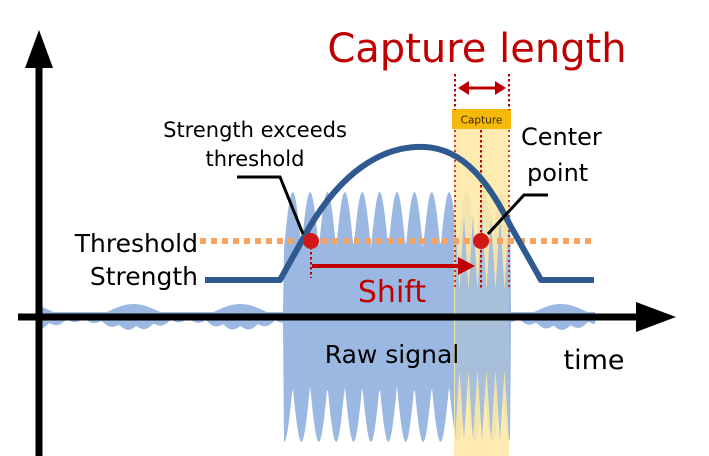 This screenshot has height=456, width=709. I want to click on threshold-cross-marker, so click(311, 241).